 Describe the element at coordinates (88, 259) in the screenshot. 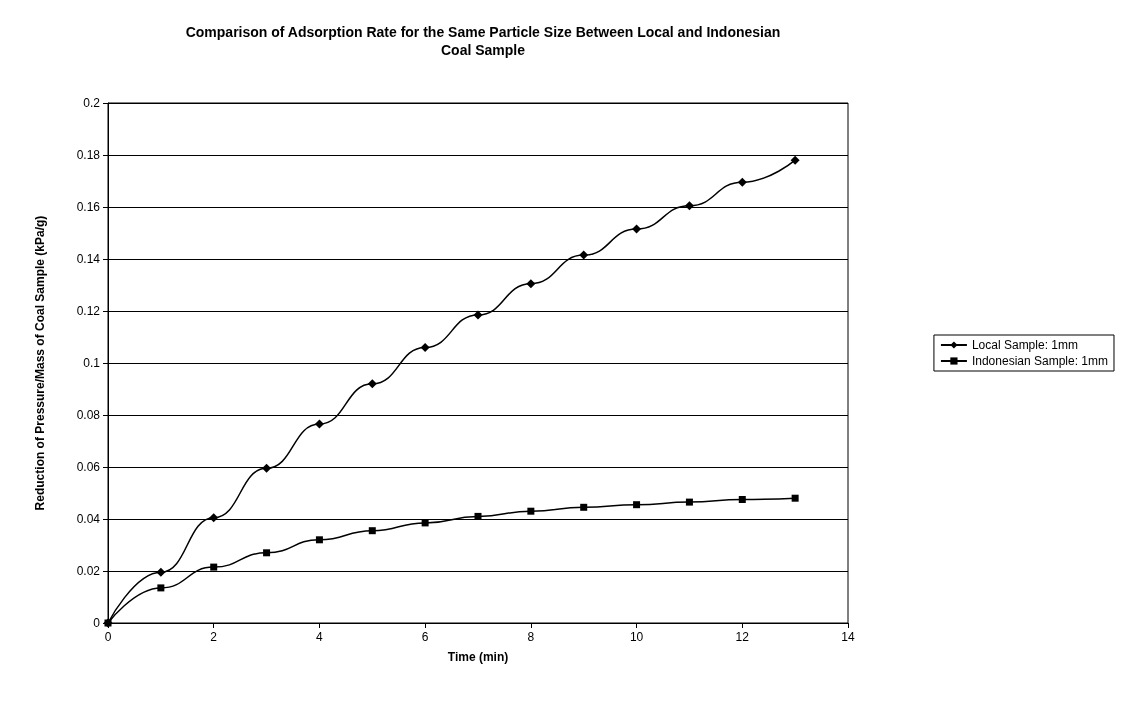

I see `y-tick-label: 0.14` at that location.